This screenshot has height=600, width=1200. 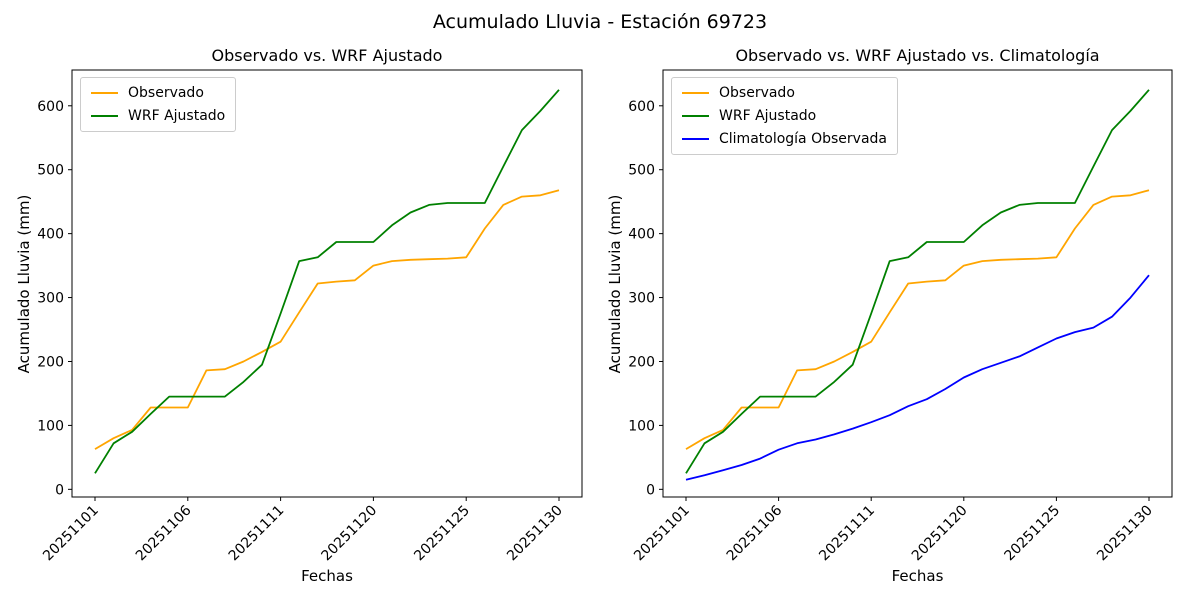 What do you see at coordinates (600, 22) in the screenshot?
I see `figure-title: Acumulado Lluvia - Estación 69723` at bounding box center [600, 22].